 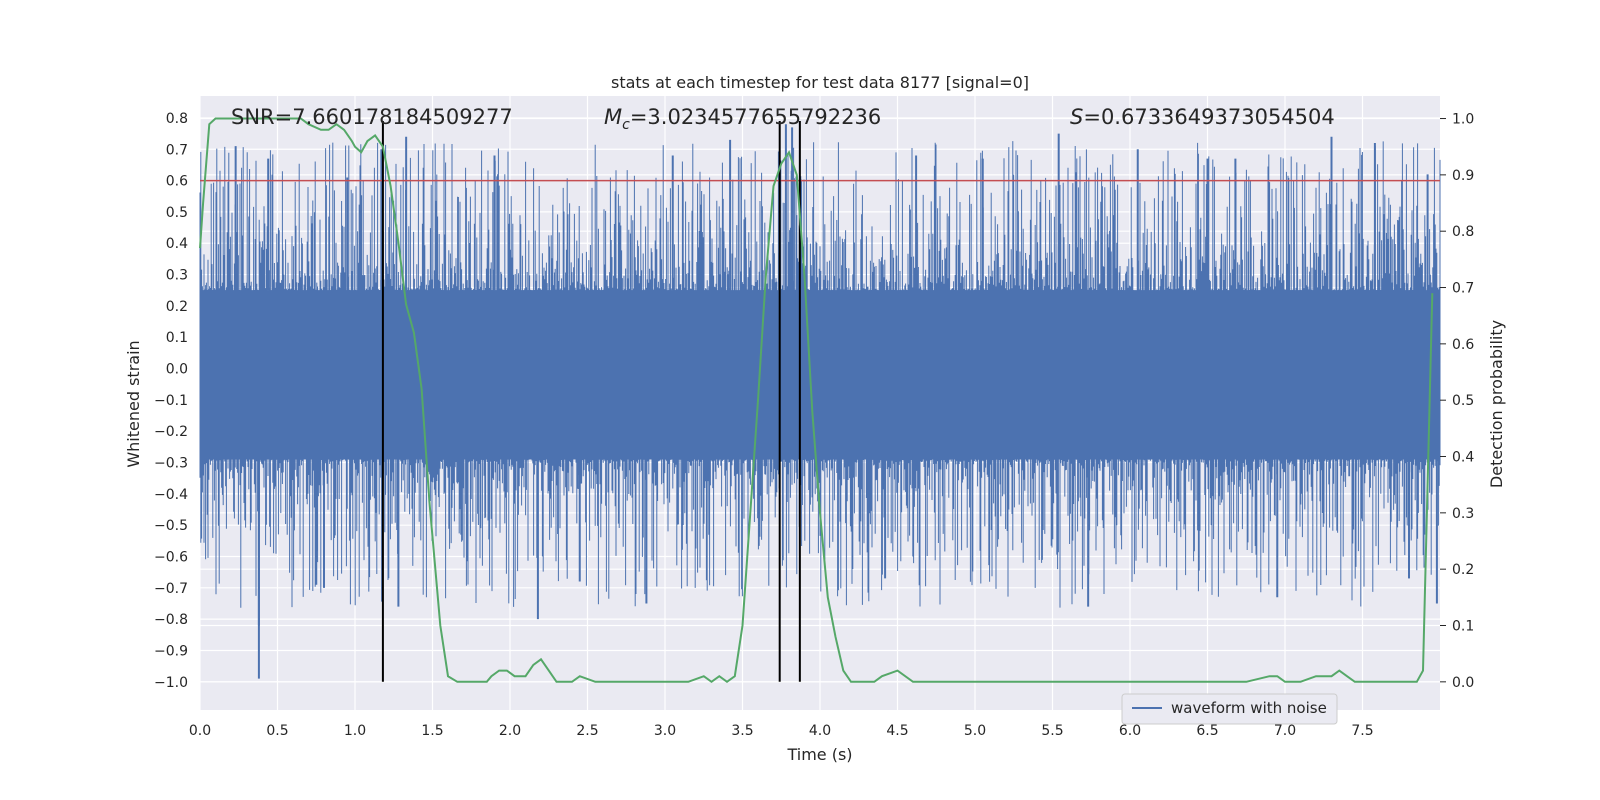 What do you see at coordinates (200, 731) in the screenshot?
I see `x-tick-label: 0.0` at bounding box center [200, 731].